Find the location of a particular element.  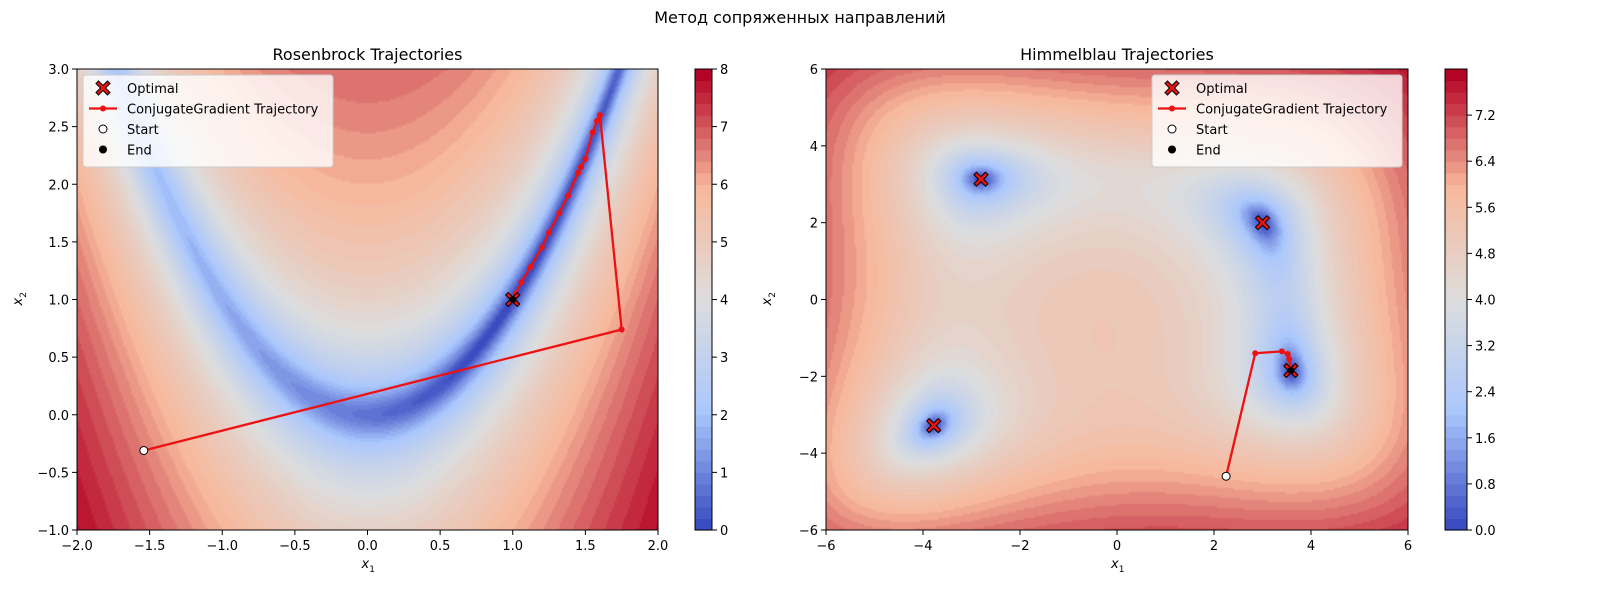

y-tick-label: −2 is located at coordinates (808, 377).